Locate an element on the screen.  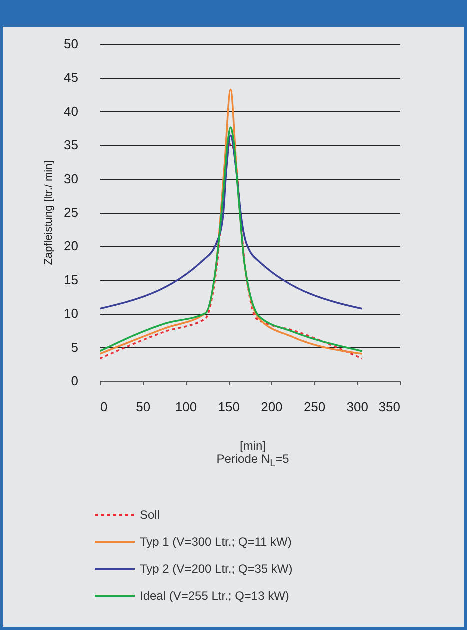
y-tick-label: 25 is located at coordinates (71, 212).